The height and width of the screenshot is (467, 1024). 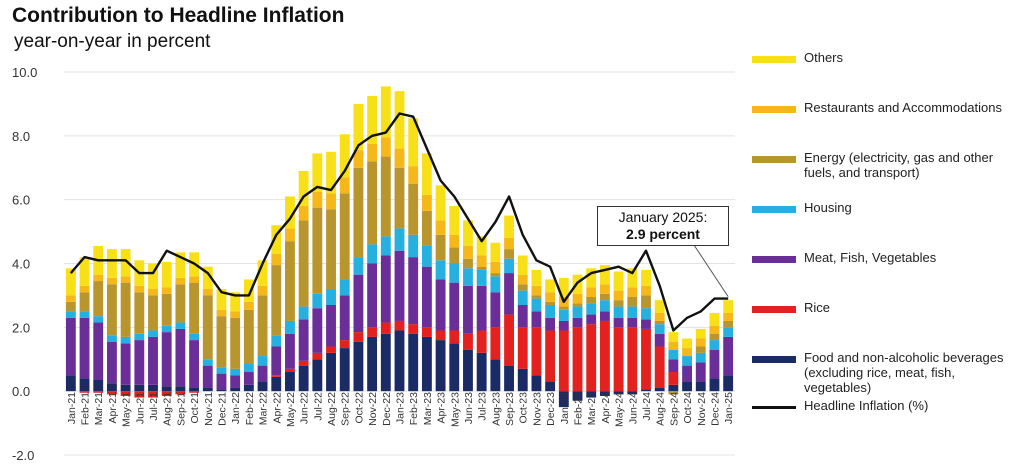 I want to click on chart-subtitle: year-on-year in percent, so click(x=112, y=41).